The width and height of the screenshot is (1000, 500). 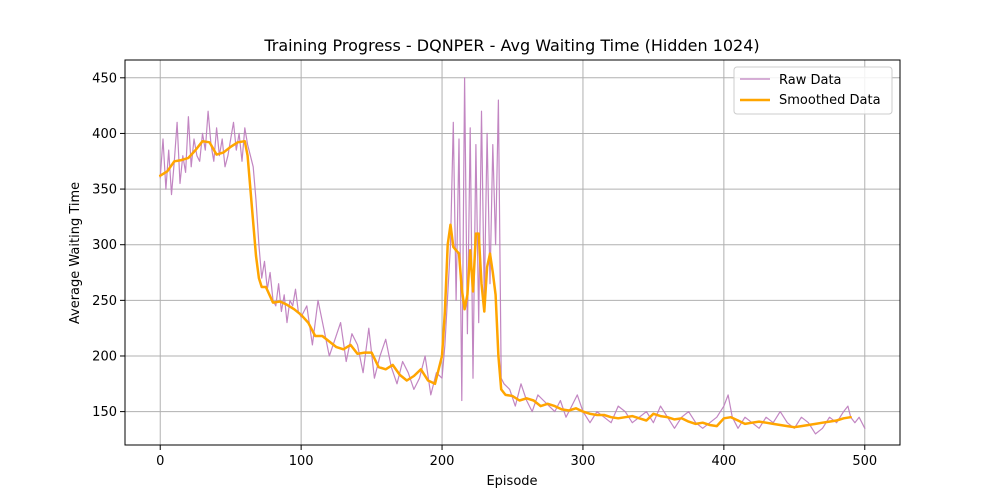 What do you see at coordinates (583, 461) in the screenshot?
I see `x-tick-label: 300` at bounding box center [583, 461].